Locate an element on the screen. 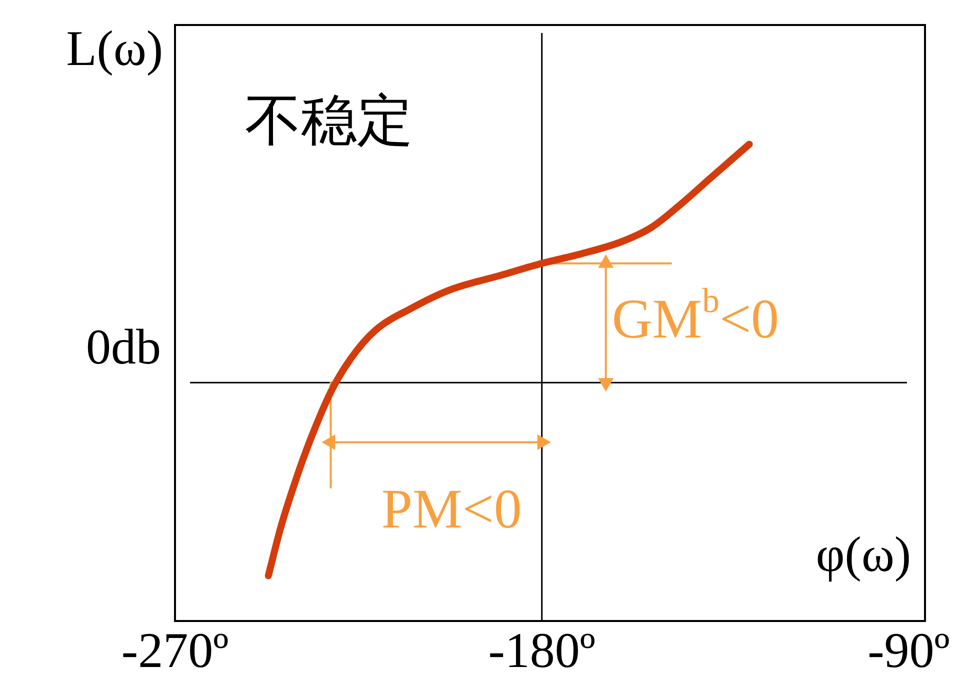  annotation: PM<0 is located at coordinates (451, 509).